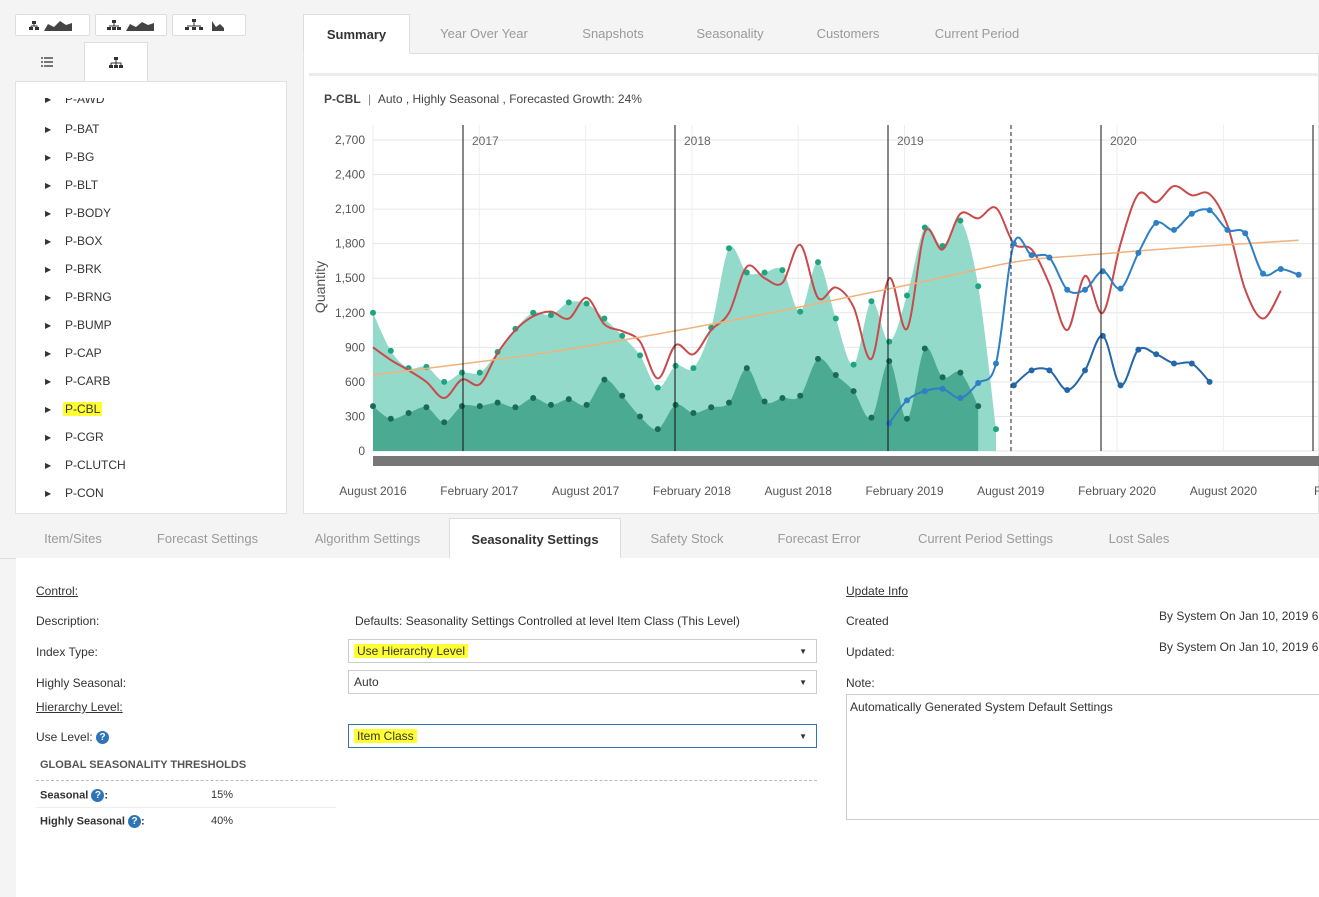 The height and width of the screenshot is (897, 1319). What do you see at coordinates (613, 33) in the screenshot?
I see `tab-snapshots: Snapshots` at bounding box center [613, 33].